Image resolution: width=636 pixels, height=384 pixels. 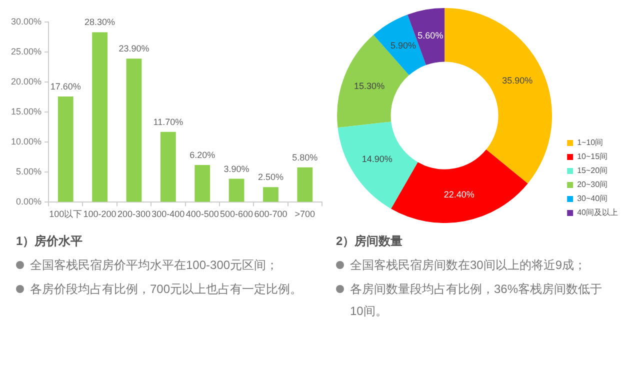 What do you see at coordinates (237, 214) in the screenshot?
I see `x-tick-label: 500-600` at bounding box center [237, 214].